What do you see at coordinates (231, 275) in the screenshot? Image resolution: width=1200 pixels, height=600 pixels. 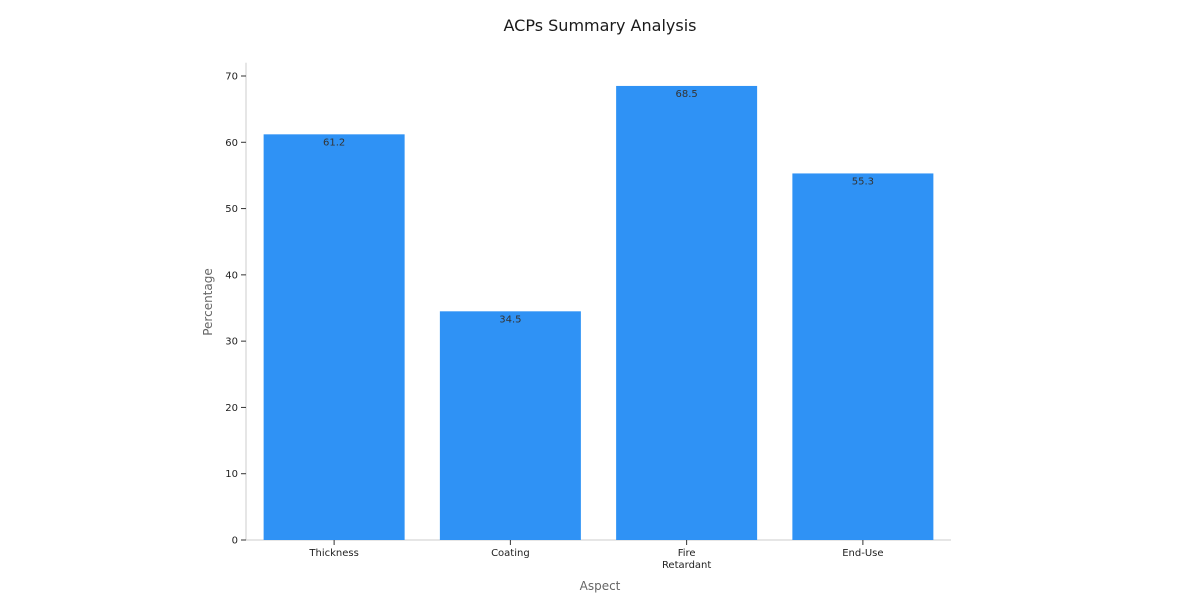 I see `y-tick-label: 40` at bounding box center [231, 275].